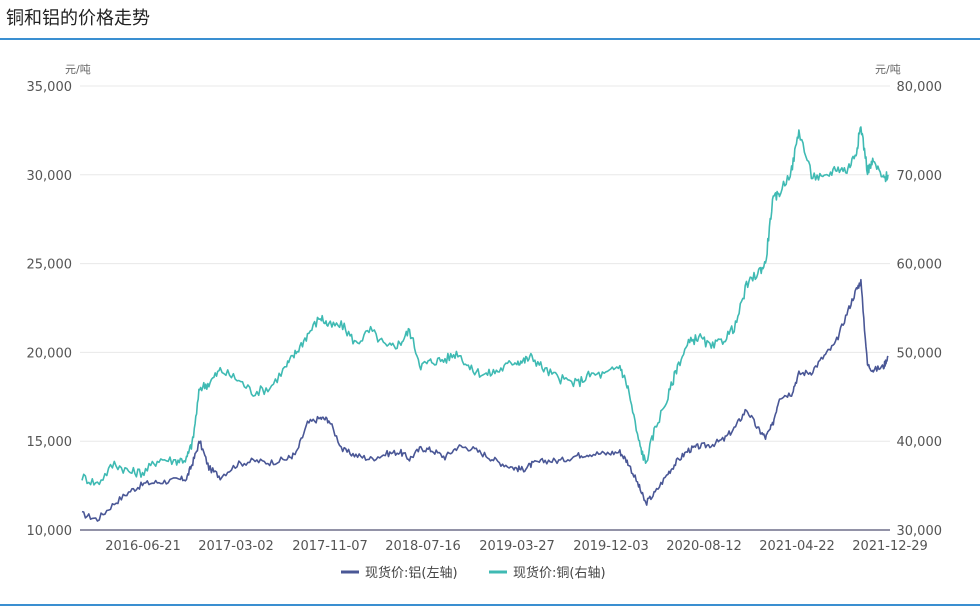  What do you see at coordinates (143, 546) in the screenshot?
I see `x-tick-label: 2016-06-21` at bounding box center [143, 546].